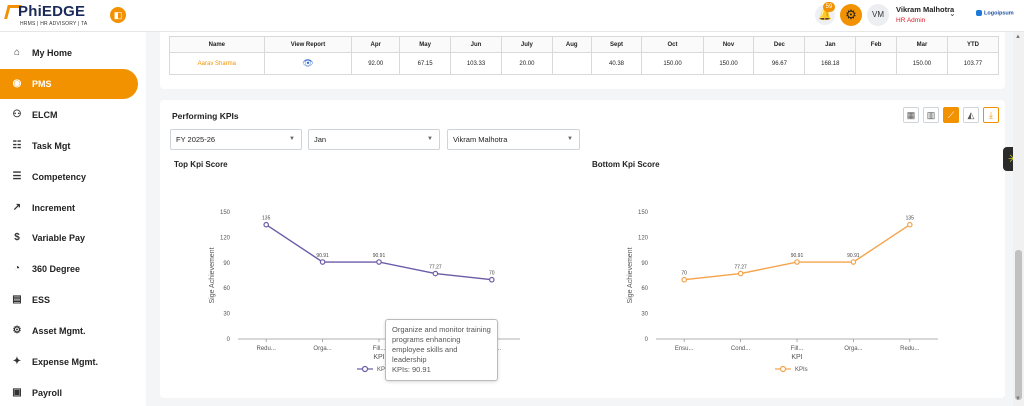 The image size is (1024, 406). What do you see at coordinates (876, 44) in the screenshot?
I see `column-header: Feb` at bounding box center [876, 44].